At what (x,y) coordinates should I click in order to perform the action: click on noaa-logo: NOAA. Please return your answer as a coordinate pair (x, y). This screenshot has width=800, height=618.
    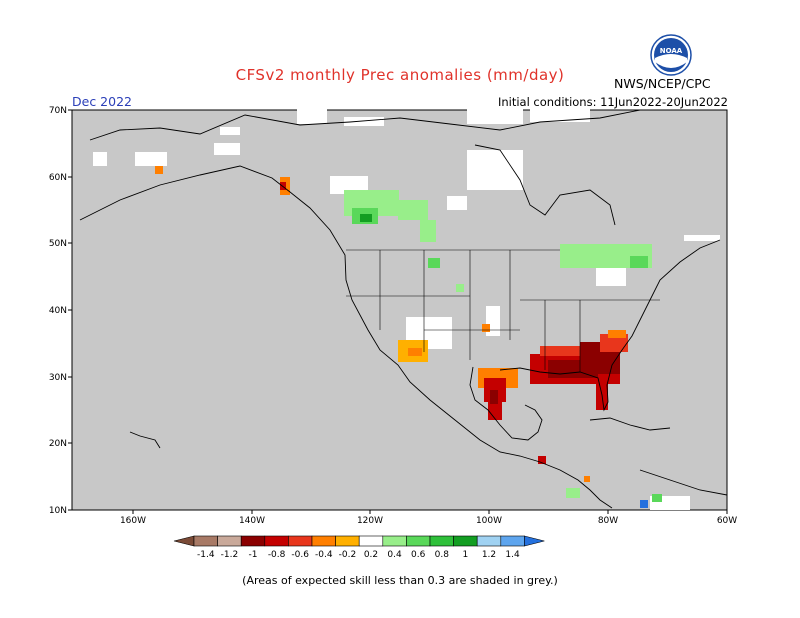
    Looking at the image, I should click on (671, 55).